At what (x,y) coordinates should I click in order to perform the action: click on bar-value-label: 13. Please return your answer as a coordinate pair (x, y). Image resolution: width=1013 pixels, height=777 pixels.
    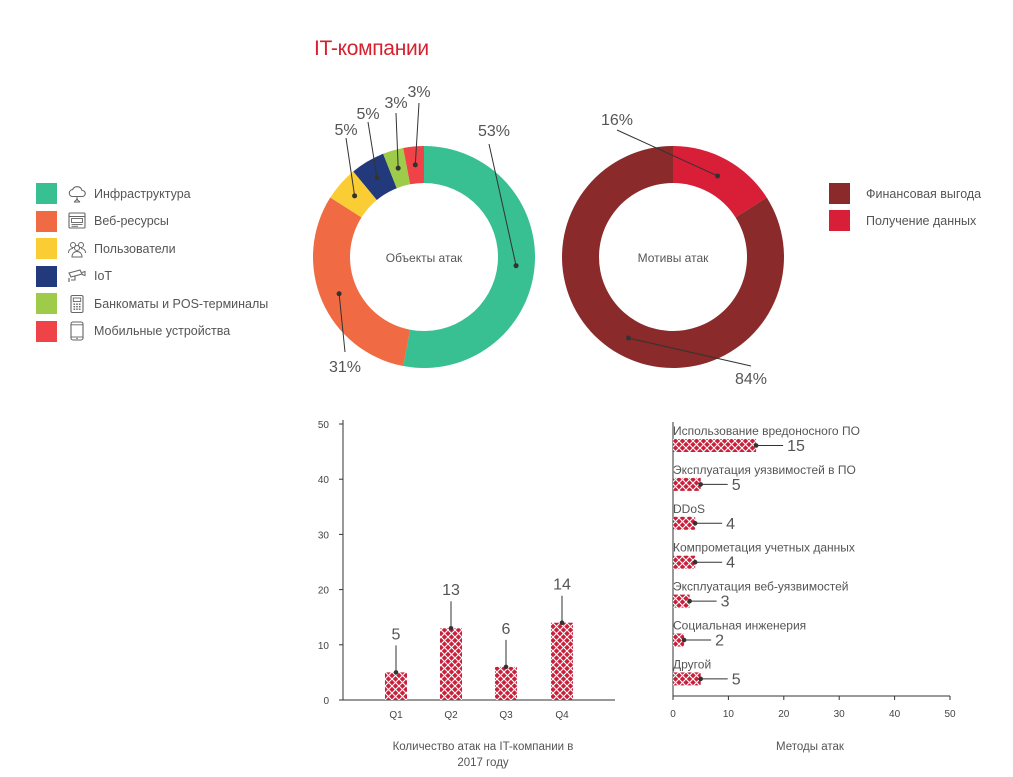
    Looking at the image, I should click on (451, 590).